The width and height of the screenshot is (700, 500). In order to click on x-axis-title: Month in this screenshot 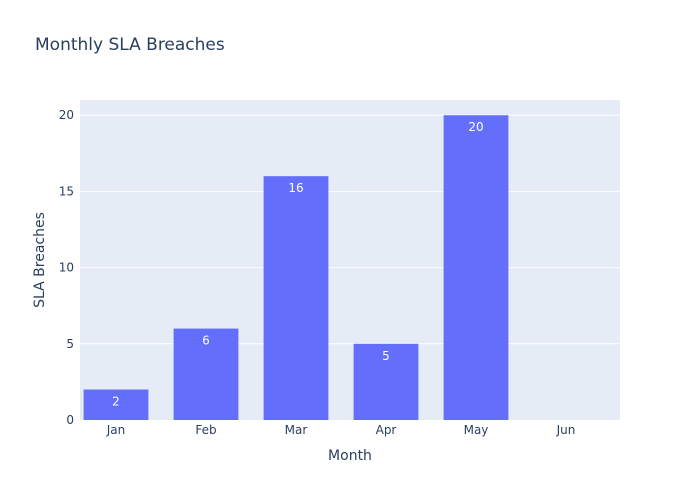, I will do `click(350, 456)`.